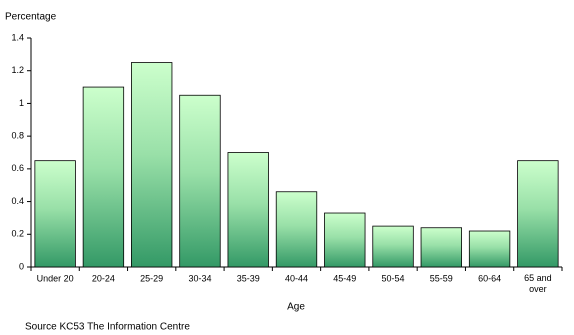 This screenshot has height=335, width=574. Describe the element at coordinates (538, 283) in the screenshot. I see `x-tick-label: 65 and over` at that location.